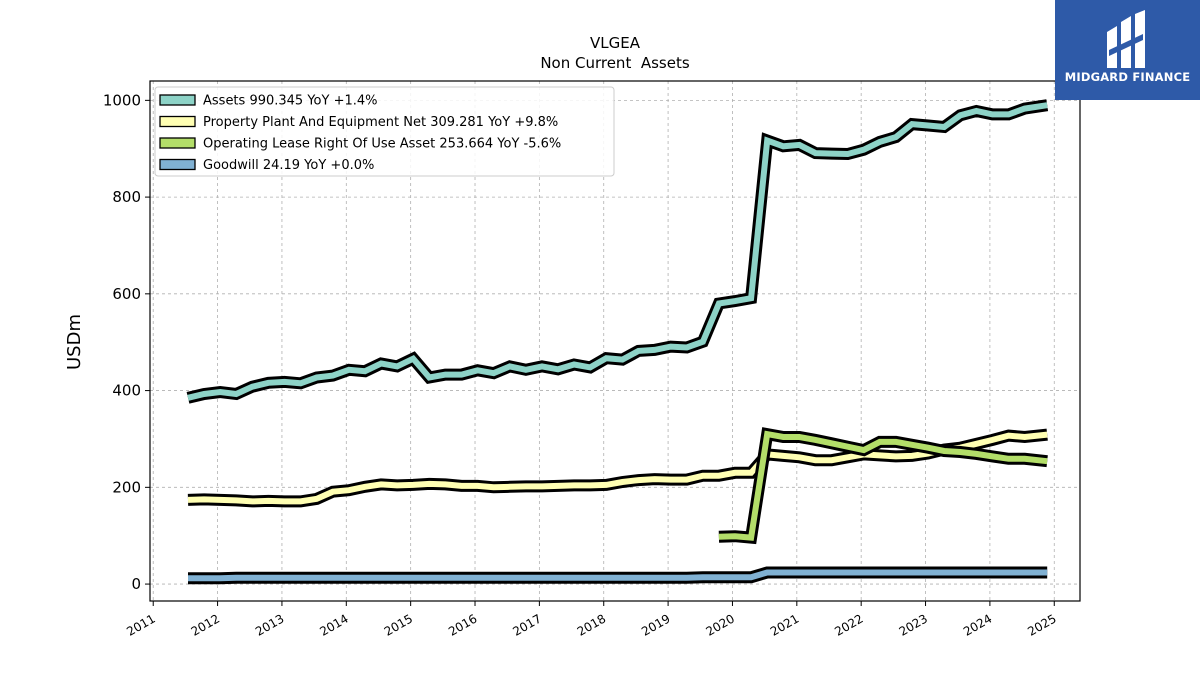 This screenshot has width=1200, height=675. I want to click on midgard-logo-icon, so click(1126, 39).